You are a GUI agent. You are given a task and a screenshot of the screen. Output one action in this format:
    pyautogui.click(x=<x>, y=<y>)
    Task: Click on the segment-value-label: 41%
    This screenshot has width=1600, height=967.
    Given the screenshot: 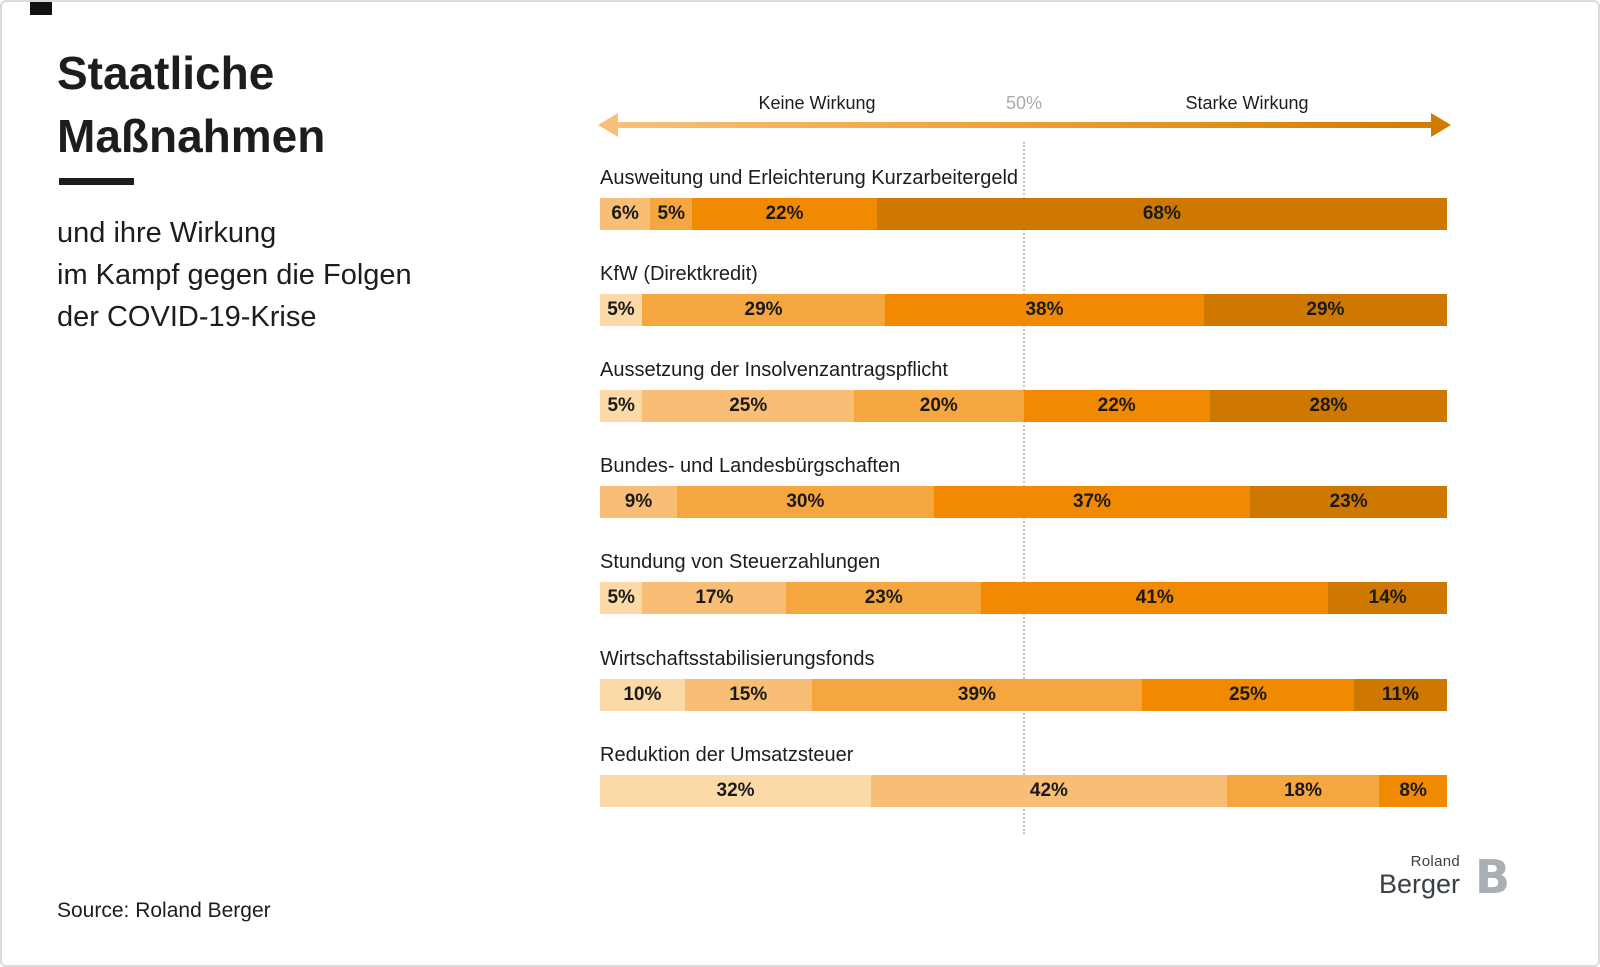 What is the action you would take?
    pyautogui.click(x=1154, y=597)
    